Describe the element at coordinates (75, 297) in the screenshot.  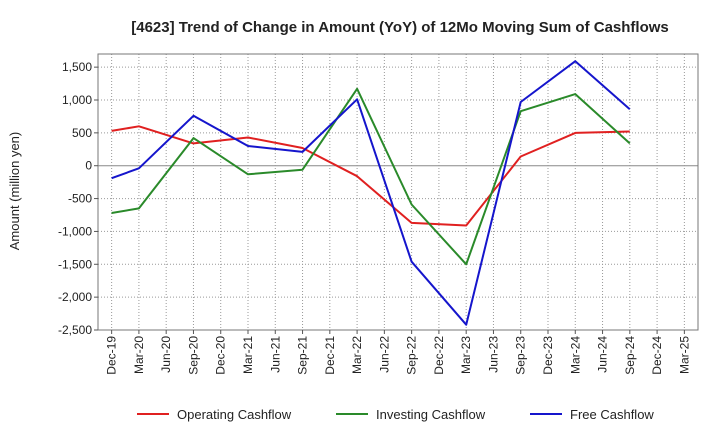
I see `y-tick-label: -2,000` at that location.